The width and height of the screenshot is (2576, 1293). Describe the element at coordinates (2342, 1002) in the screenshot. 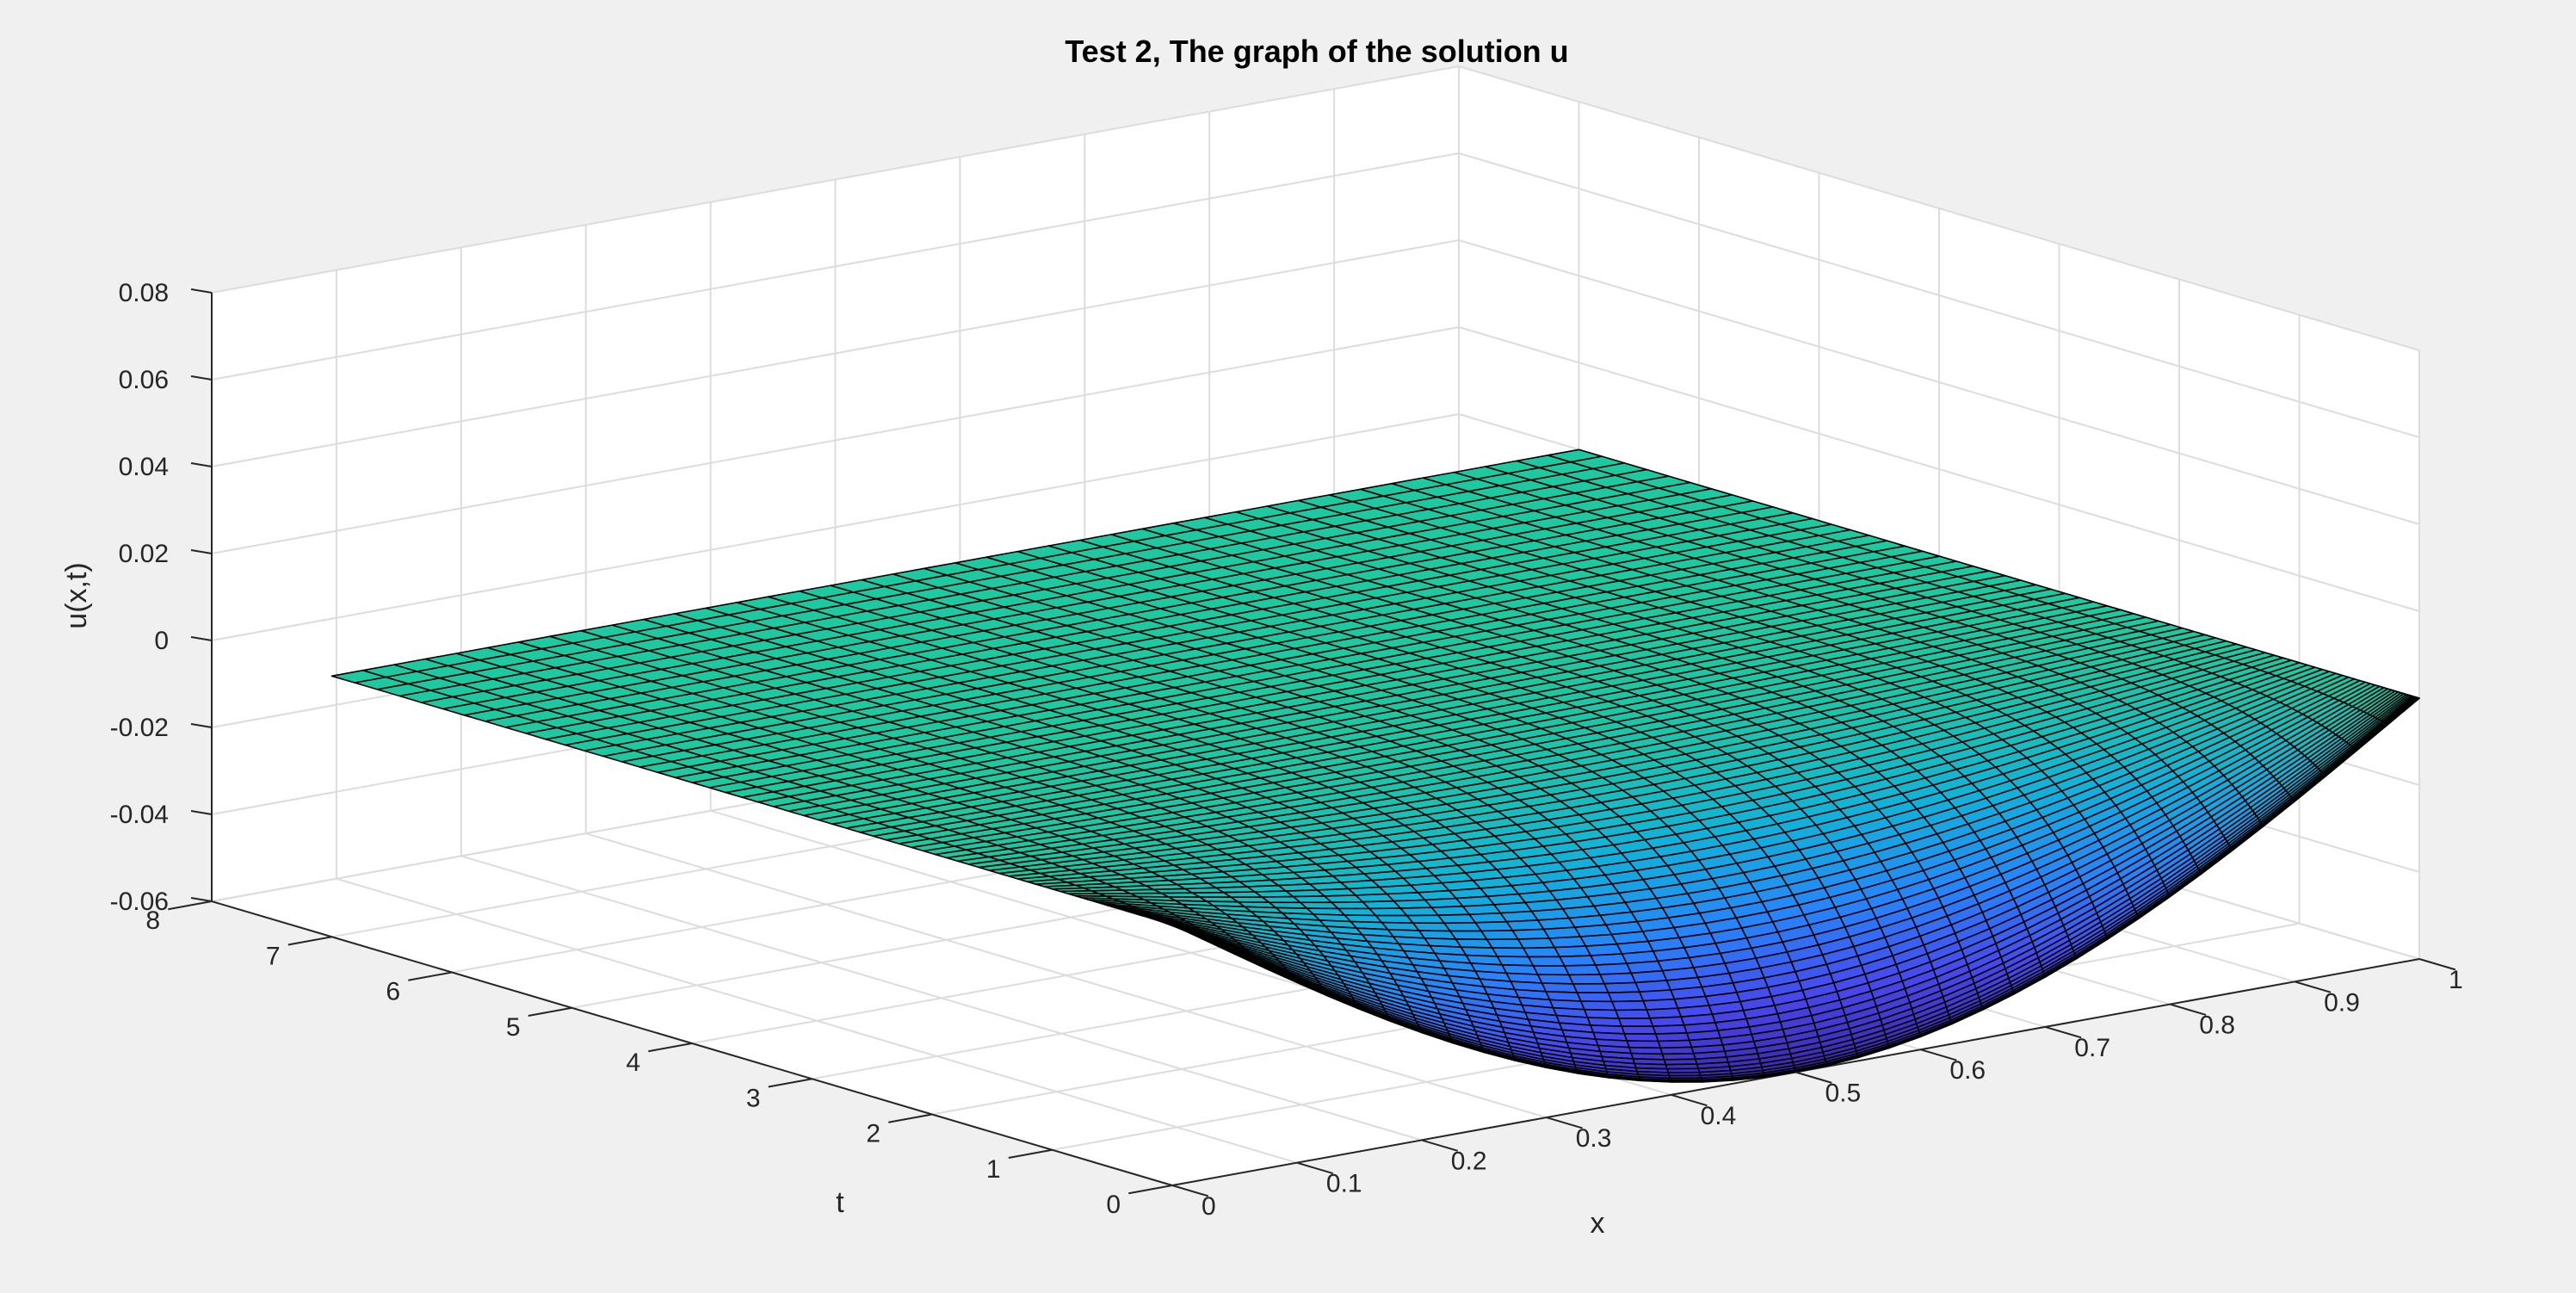

I see `x-tick-label: 0.9` at that location.